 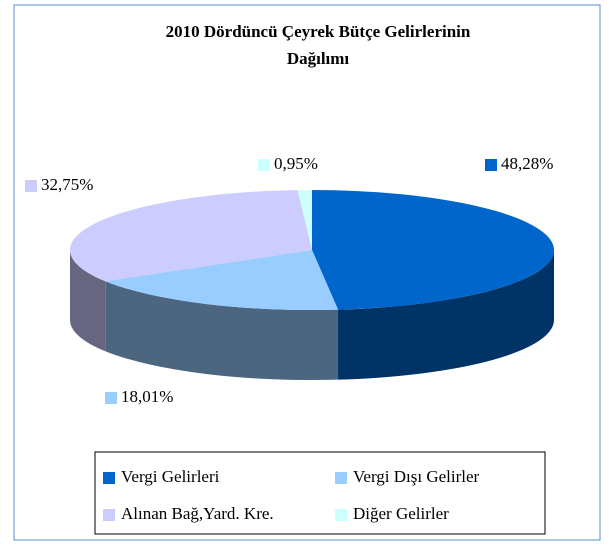 What do you see at coordinates (296, 163) in the screenshot?
I see `data-label: 0,95%` at bounding box center [296, 163].